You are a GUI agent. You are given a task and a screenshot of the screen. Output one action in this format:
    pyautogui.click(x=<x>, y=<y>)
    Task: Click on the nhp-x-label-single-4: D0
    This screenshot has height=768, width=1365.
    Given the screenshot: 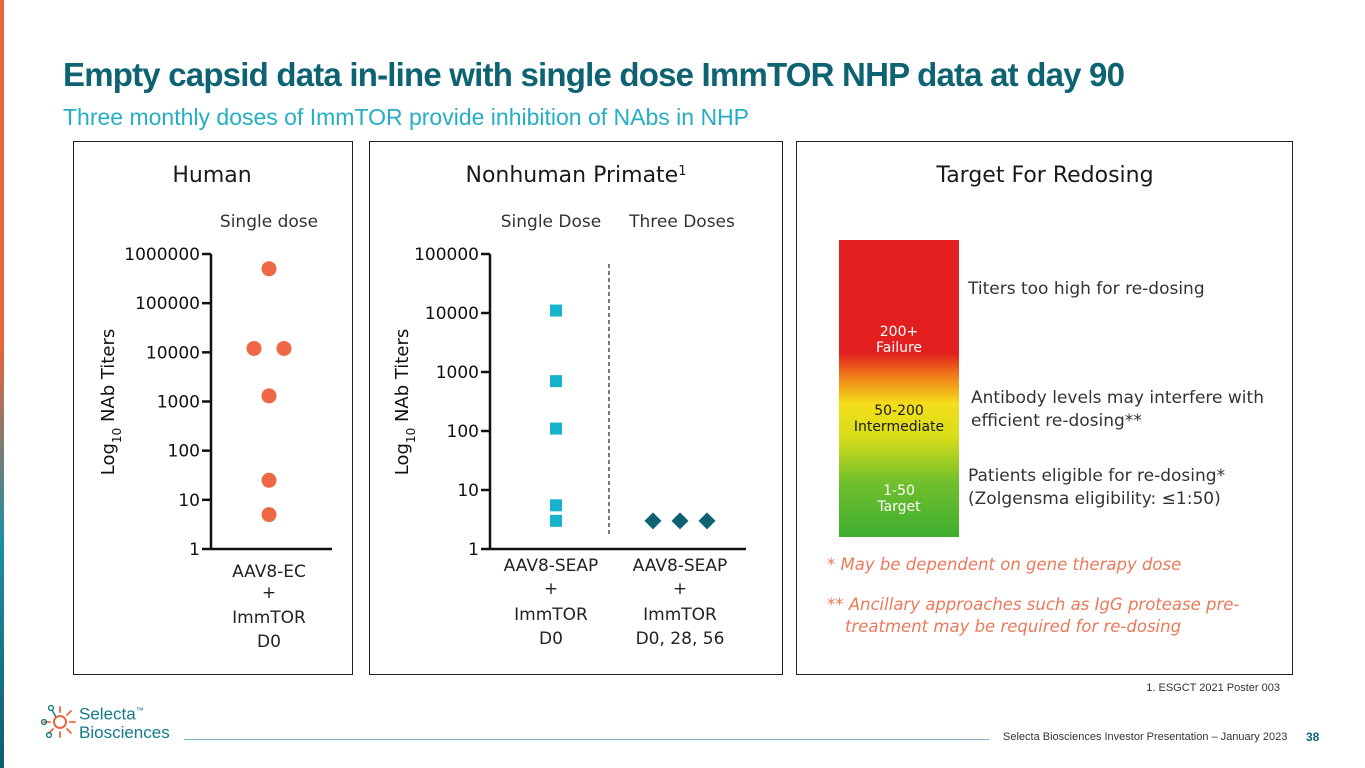 What is the action you would take?
    pyautogui.click(x=551, y=639)
    